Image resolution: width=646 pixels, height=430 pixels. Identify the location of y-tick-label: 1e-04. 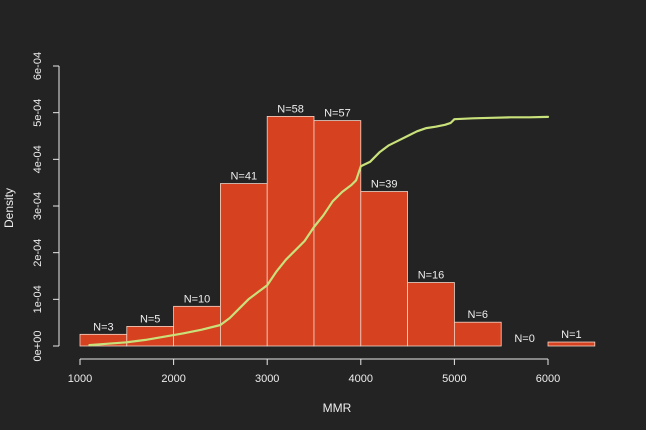
(38, 299).